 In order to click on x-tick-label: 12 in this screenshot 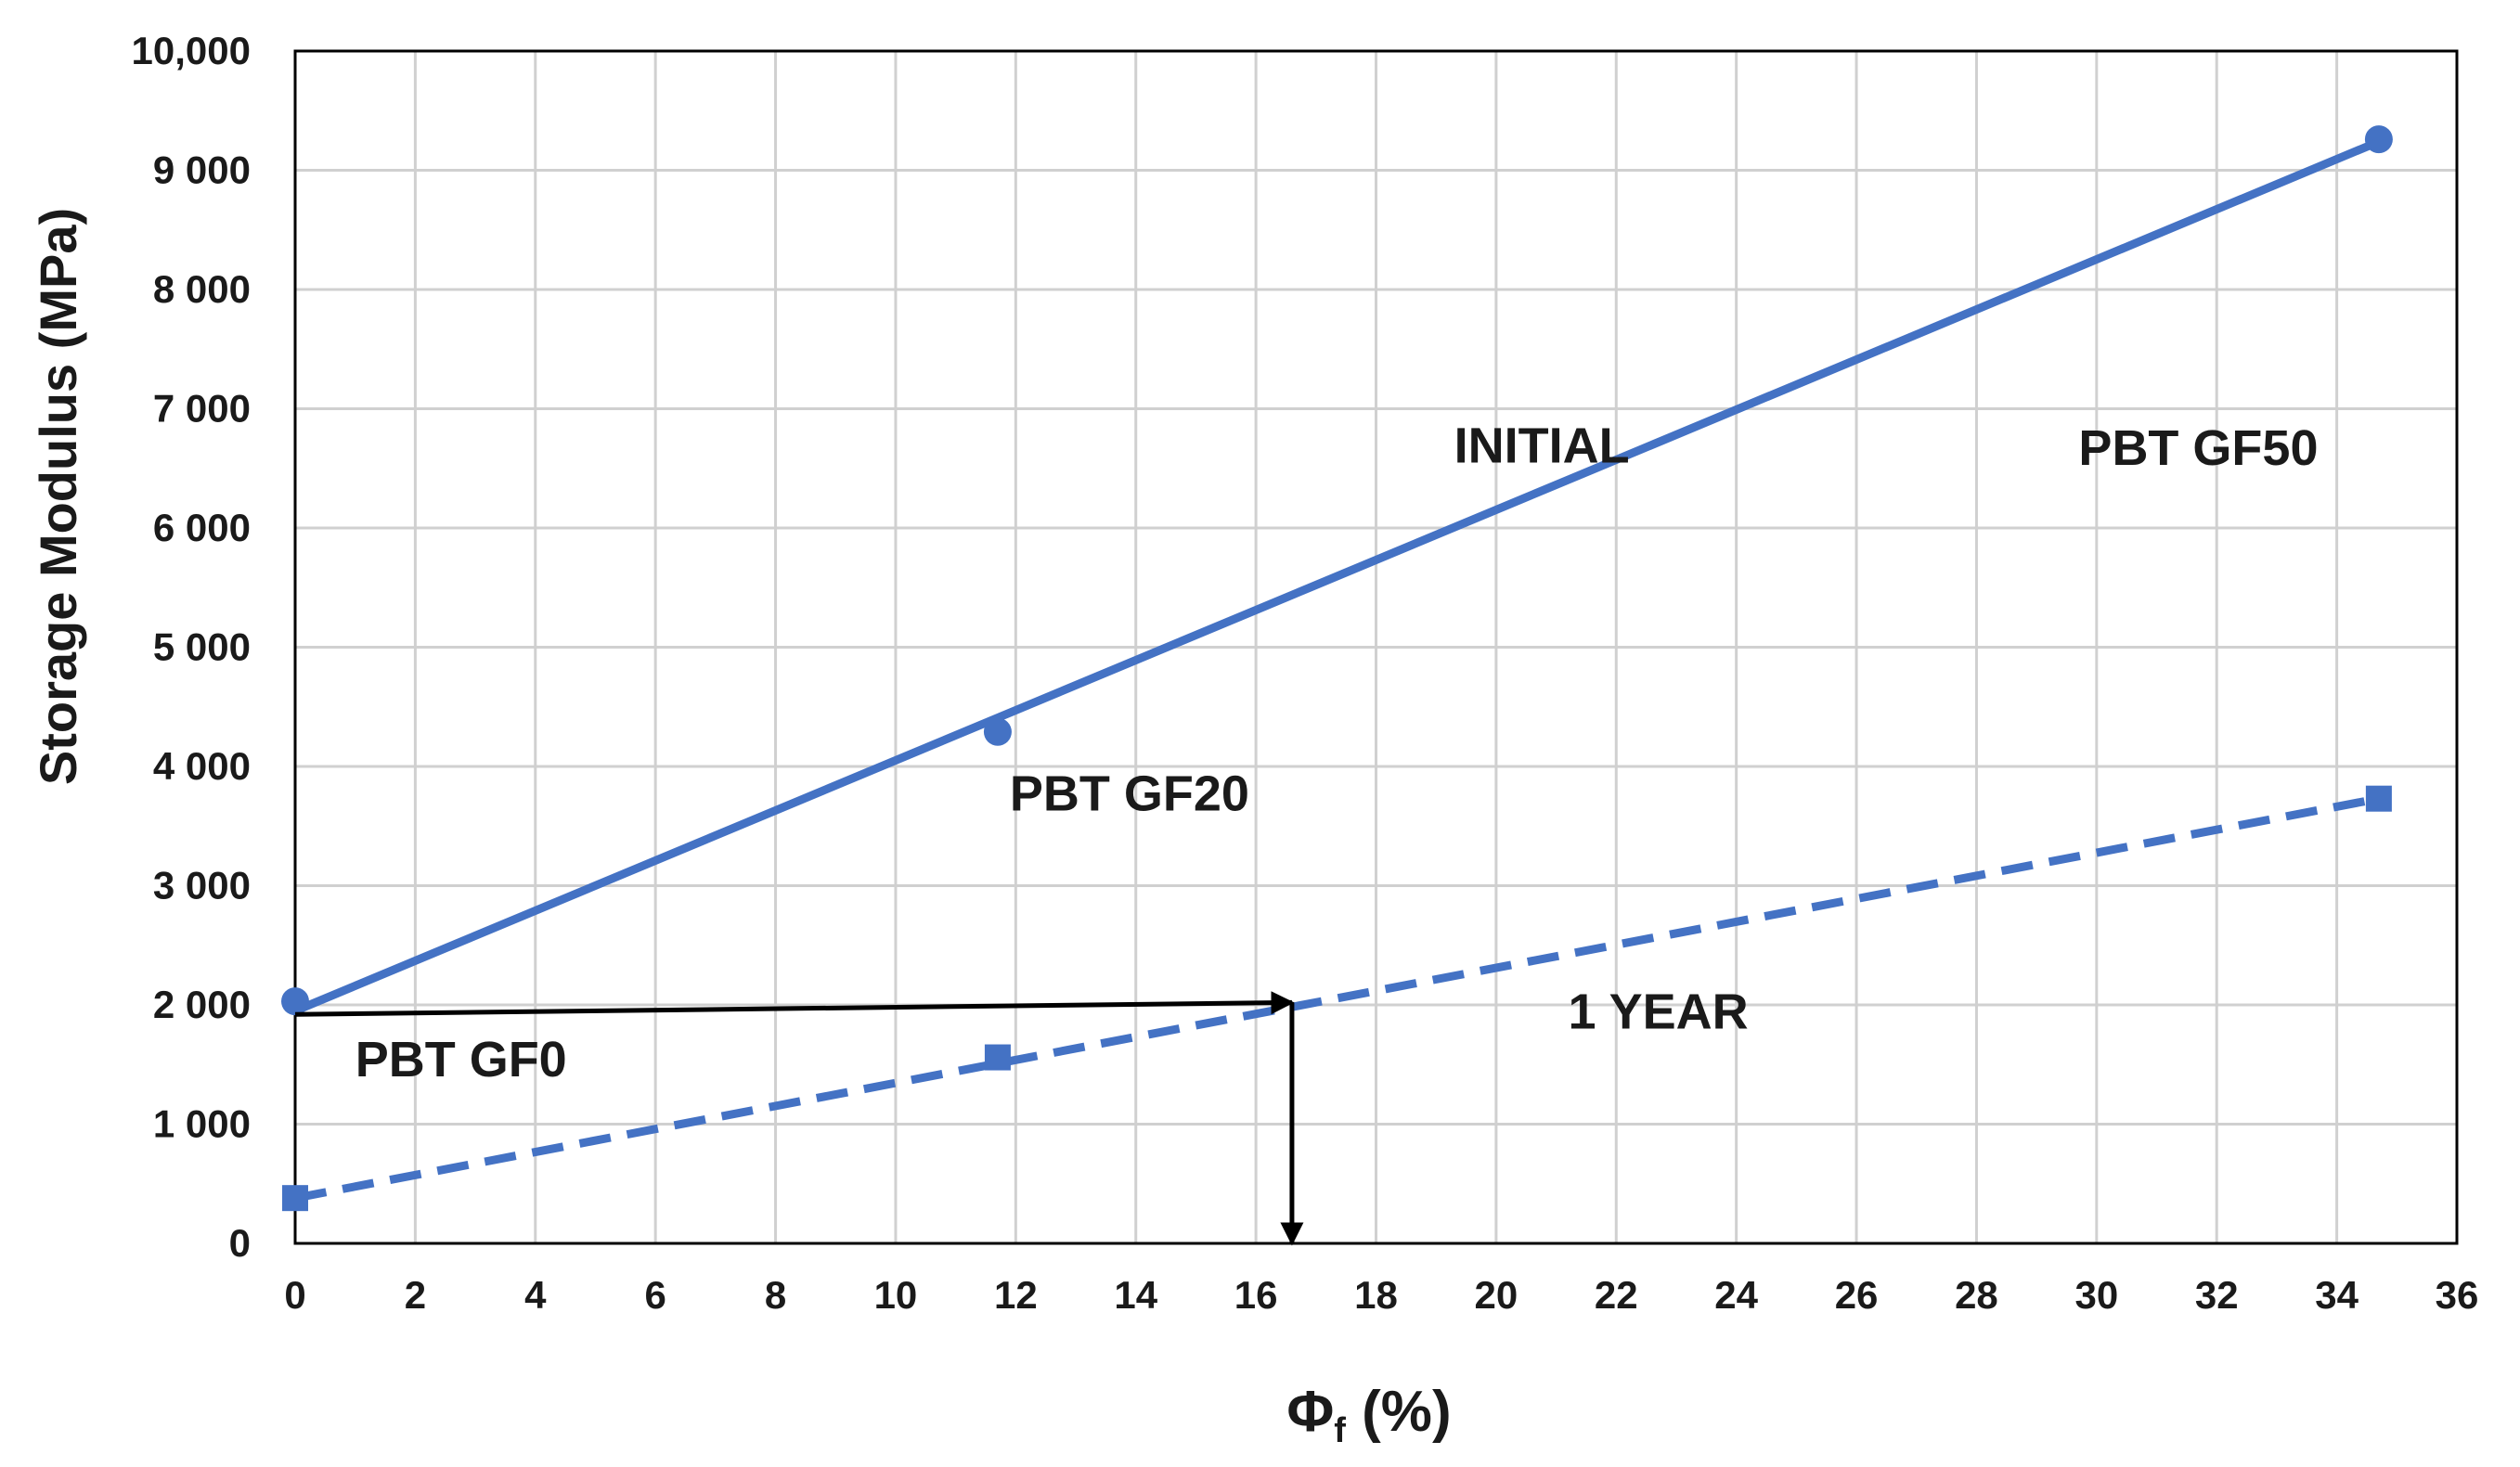, I will do `click(1016, 1295)`.